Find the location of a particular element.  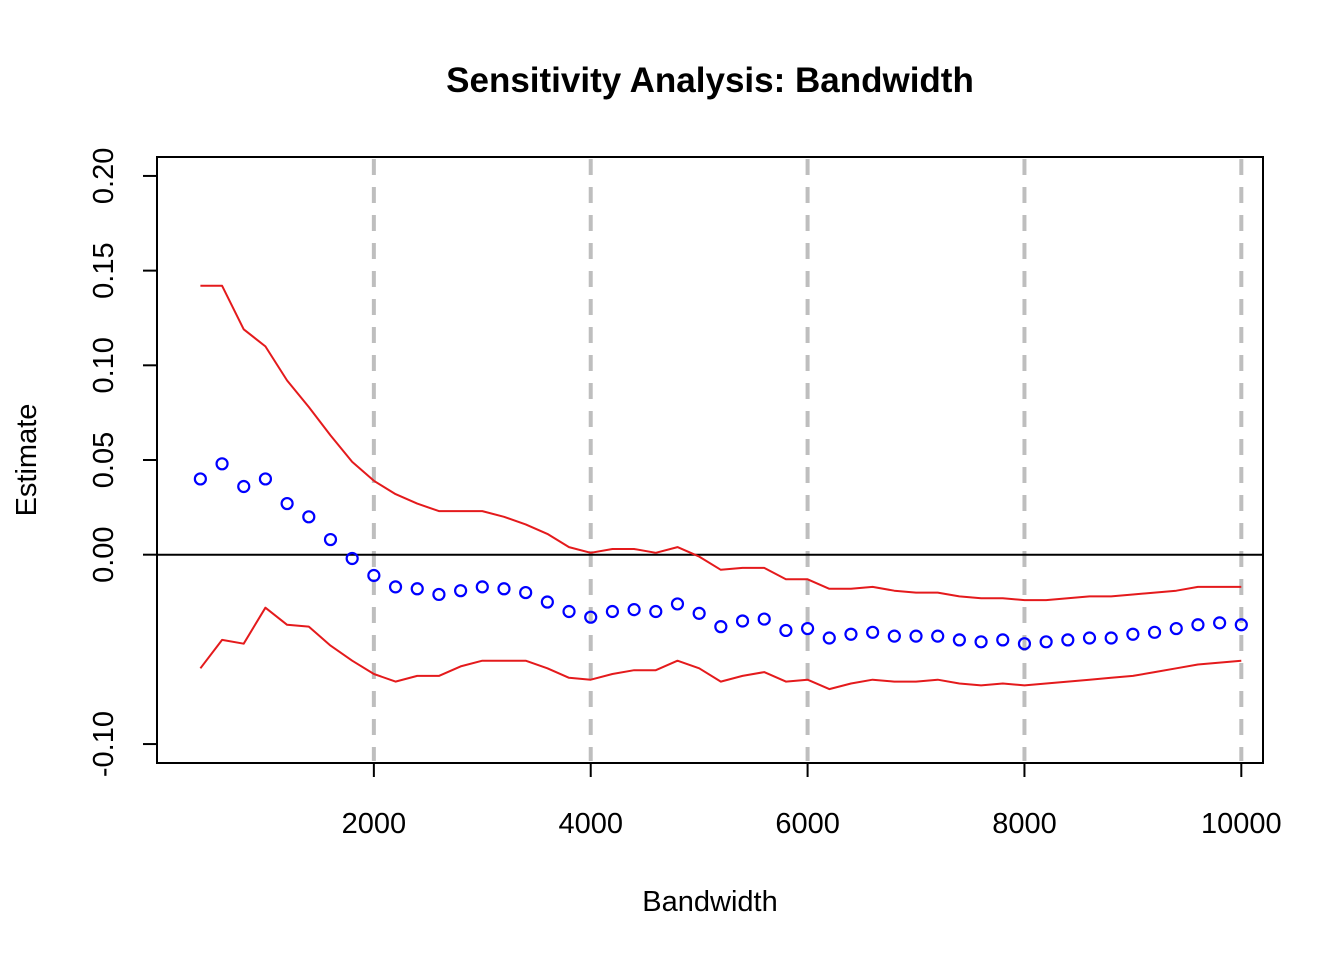

y-tick-label: 0.20 is located at coordinates (104, 176).